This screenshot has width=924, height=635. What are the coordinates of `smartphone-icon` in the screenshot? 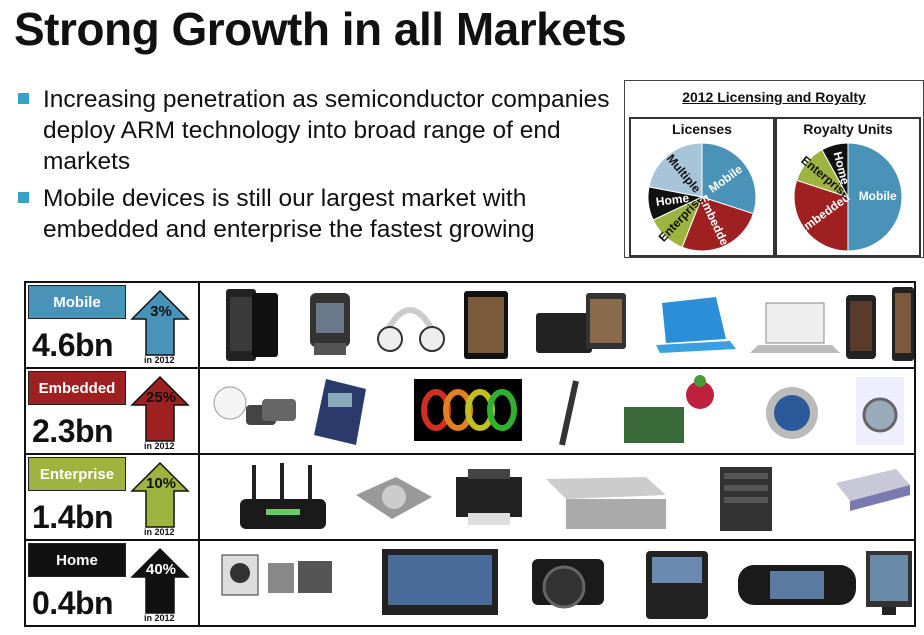 It's located at (252, 325).